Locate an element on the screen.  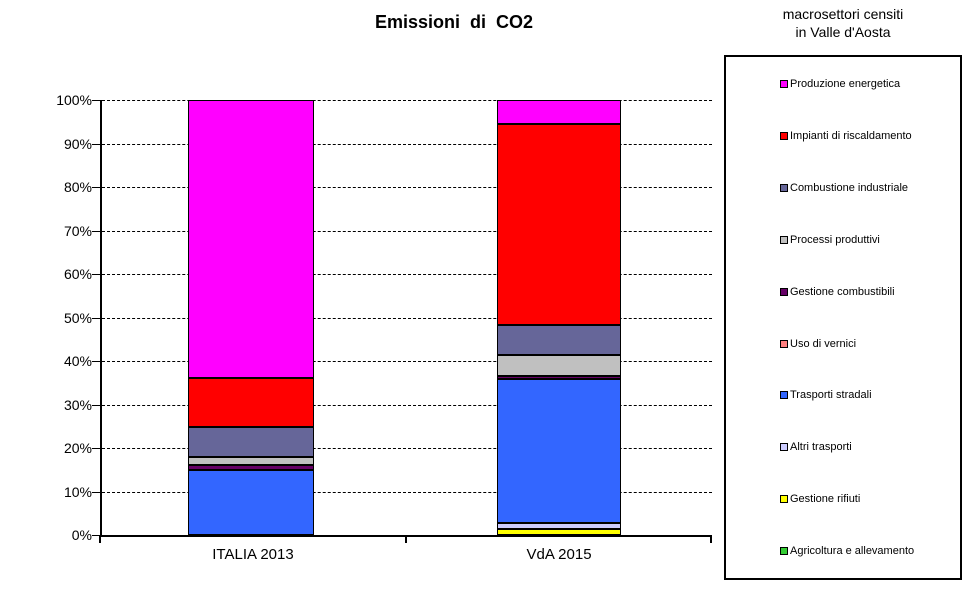
x-axis-label-italia-2013: ITALIA 2013 is located at coordinates (253, 554).